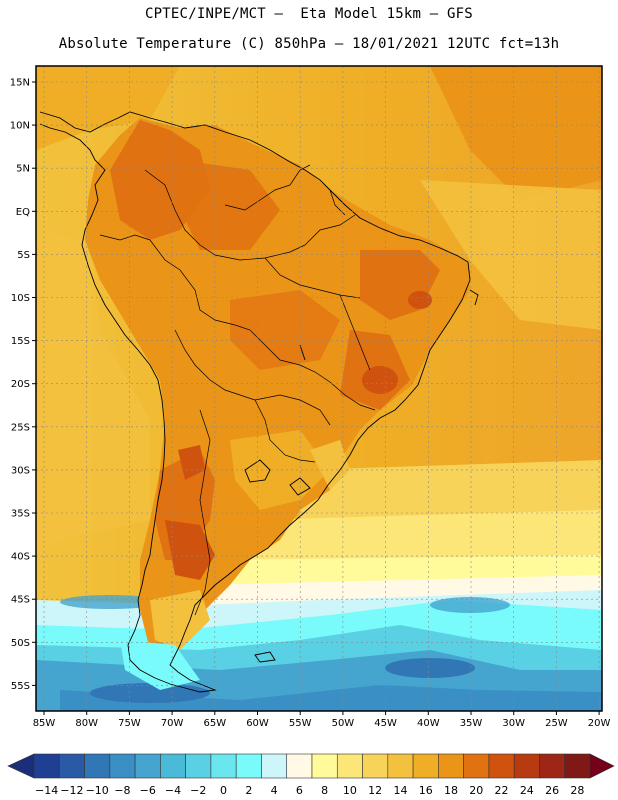 Image resolution: width=618 pixels, height=800 pixels. What do you see at coordinates (556, 723) in the screenshot?
I see `lon-tick-label: 25W` at bounding box center [556, 723].